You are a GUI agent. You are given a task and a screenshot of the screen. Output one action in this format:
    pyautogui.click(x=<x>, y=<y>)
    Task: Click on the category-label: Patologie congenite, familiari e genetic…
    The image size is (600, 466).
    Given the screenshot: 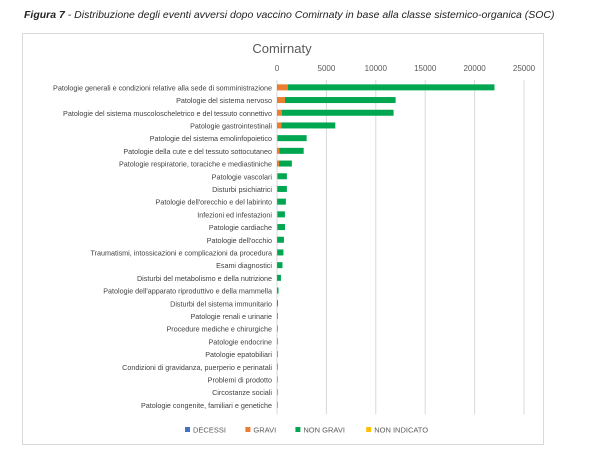 What is the action you would take?
    pyautogui.click(x=206, y=405)
    